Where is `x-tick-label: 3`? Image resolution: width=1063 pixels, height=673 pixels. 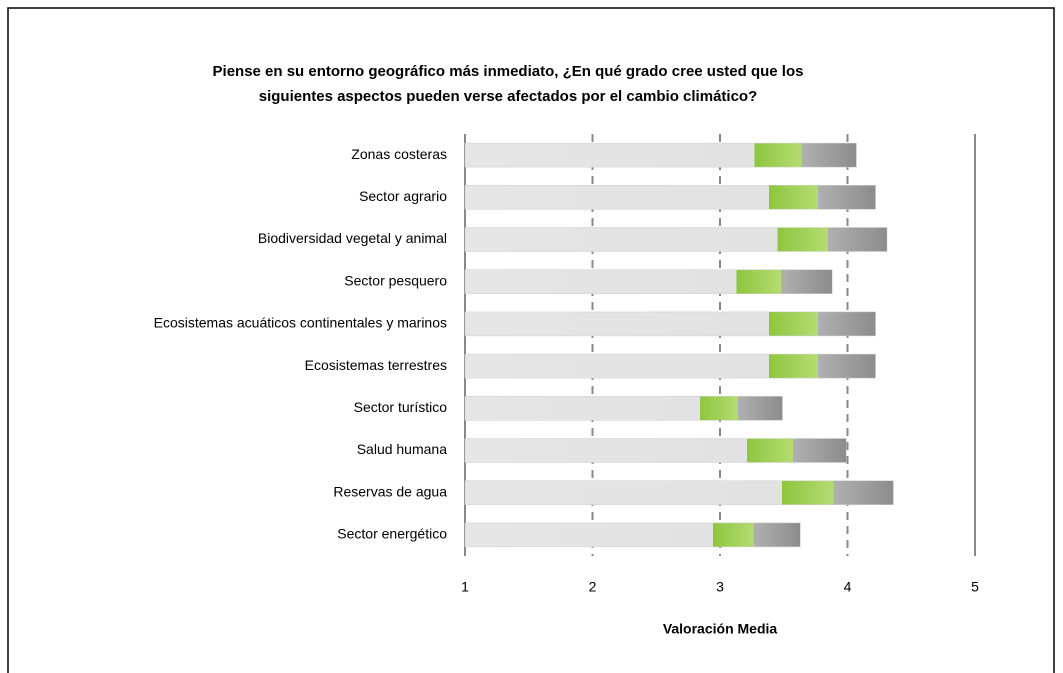 x-tick-label: 3 is located at coordinates (720, 587).